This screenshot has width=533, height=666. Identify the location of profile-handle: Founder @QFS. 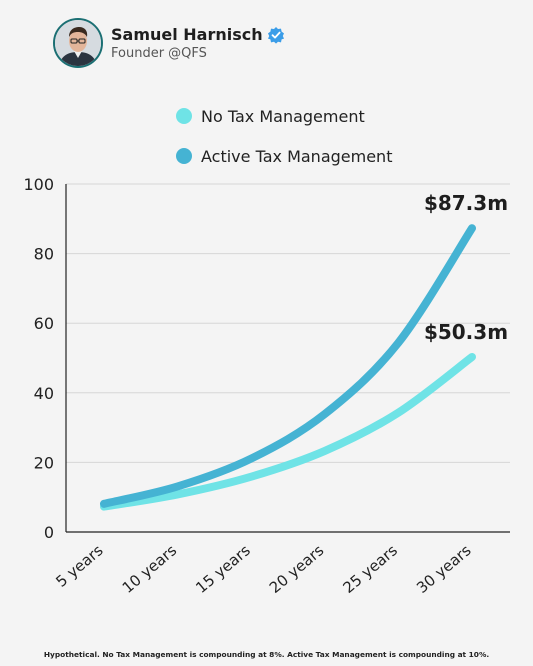
(159, 53).